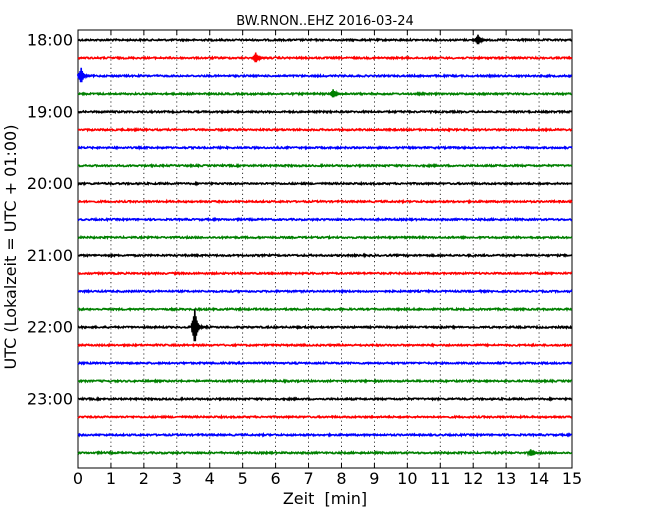 The height and width of the screenshot is (520, 650). I want to click on x-tick-label: 9, so click(374, 478).